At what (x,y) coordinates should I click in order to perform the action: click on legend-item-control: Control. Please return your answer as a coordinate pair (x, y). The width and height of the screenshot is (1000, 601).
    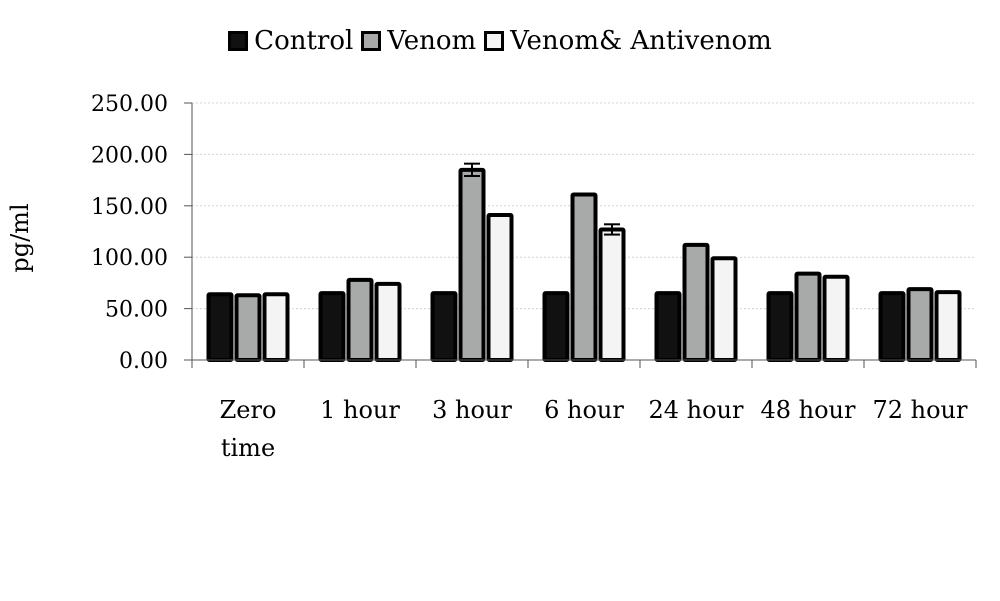
    Looking at the image, I should click on (290, 41).